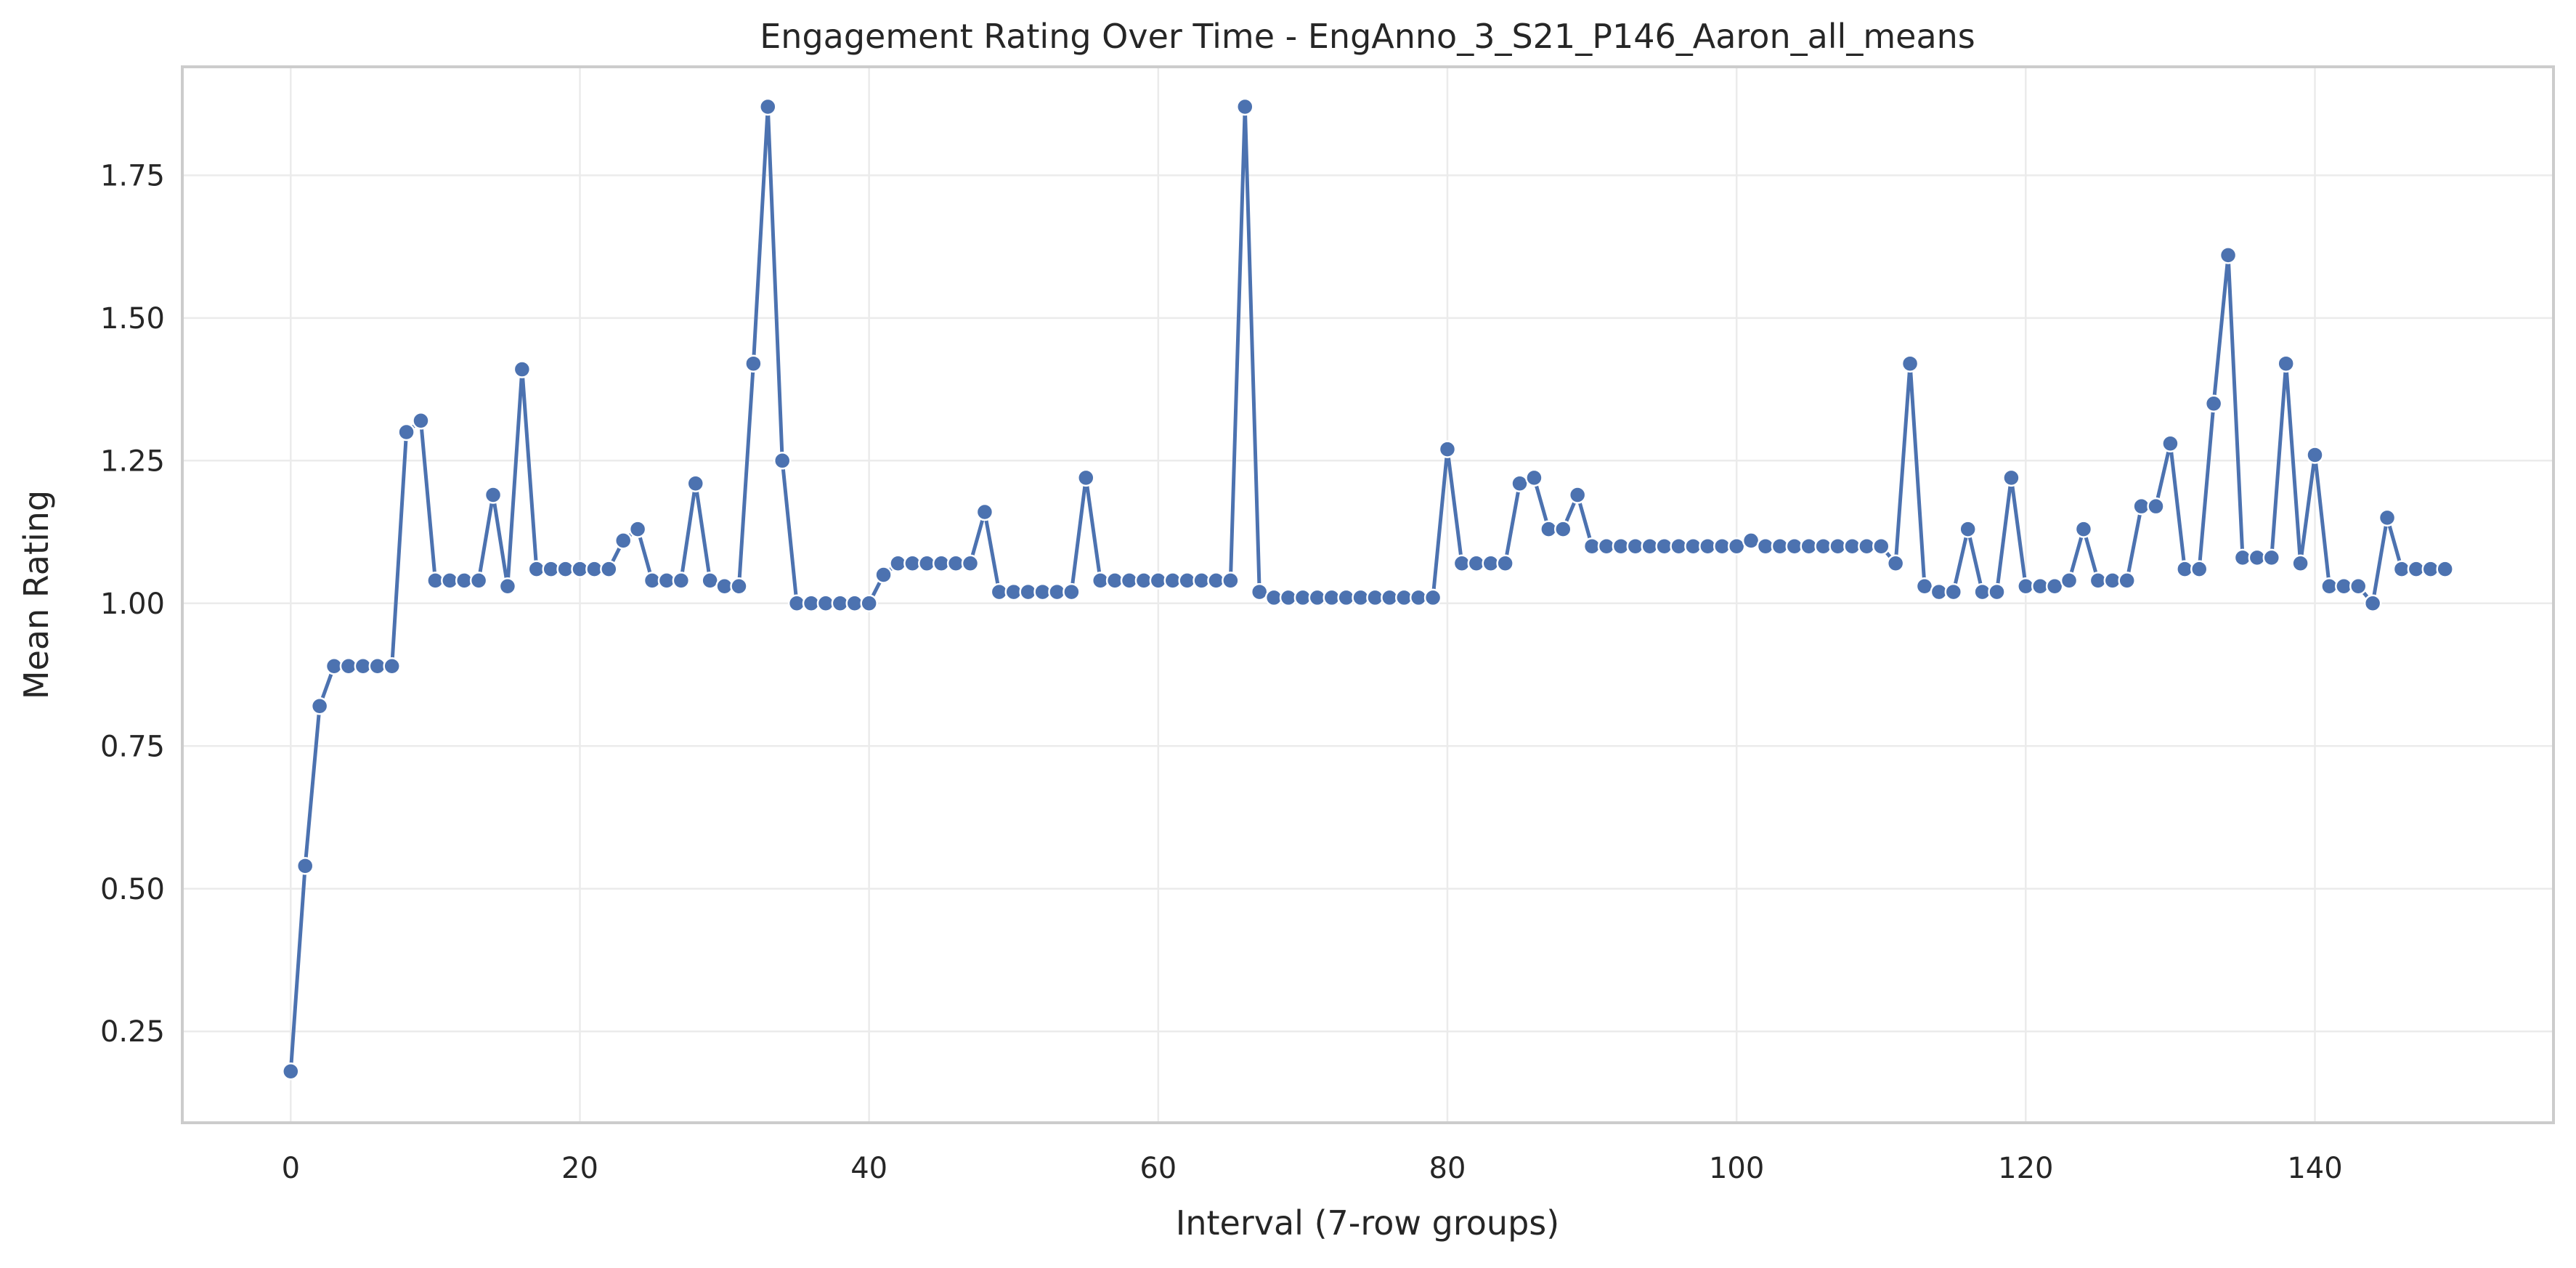  I want to click on y-tick-label: 1.25, so click(132, 461).